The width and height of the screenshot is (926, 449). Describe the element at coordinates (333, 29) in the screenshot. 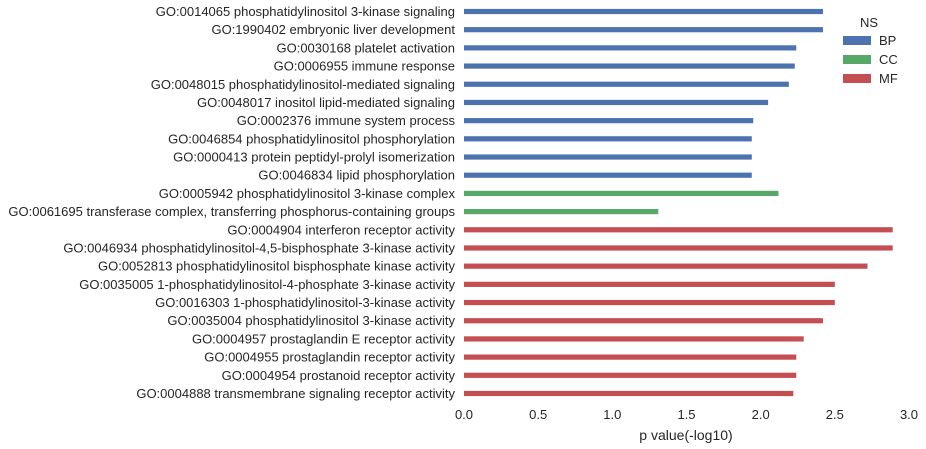

I see `category-label: GO:1990402 embryonic liver development` at that location.